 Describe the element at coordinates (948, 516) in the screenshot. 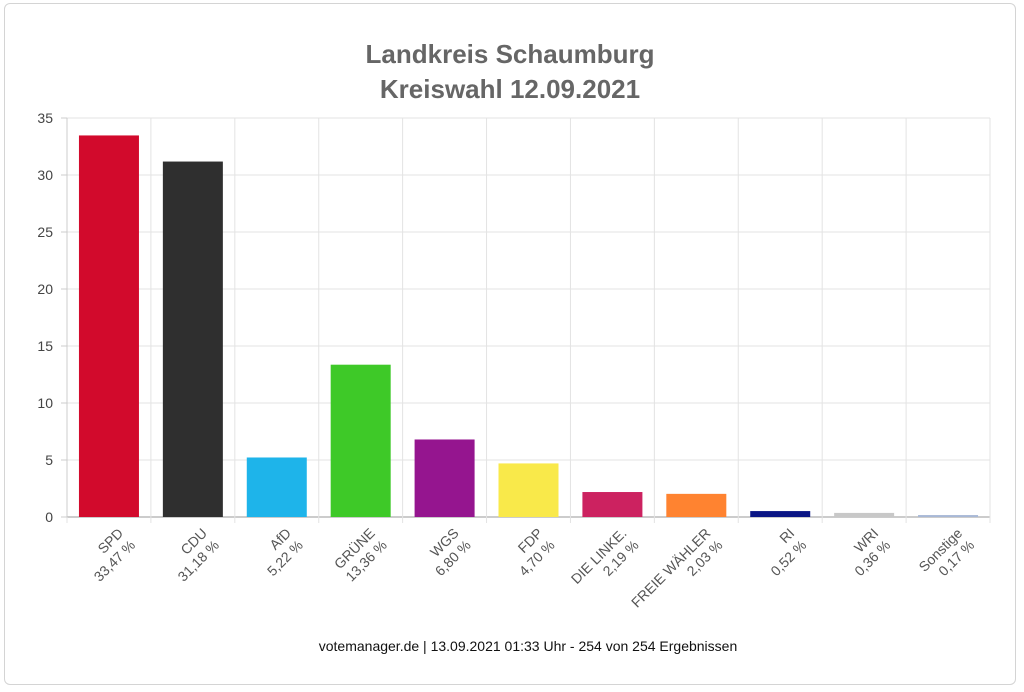

I see `bar-sonstige` at that location.